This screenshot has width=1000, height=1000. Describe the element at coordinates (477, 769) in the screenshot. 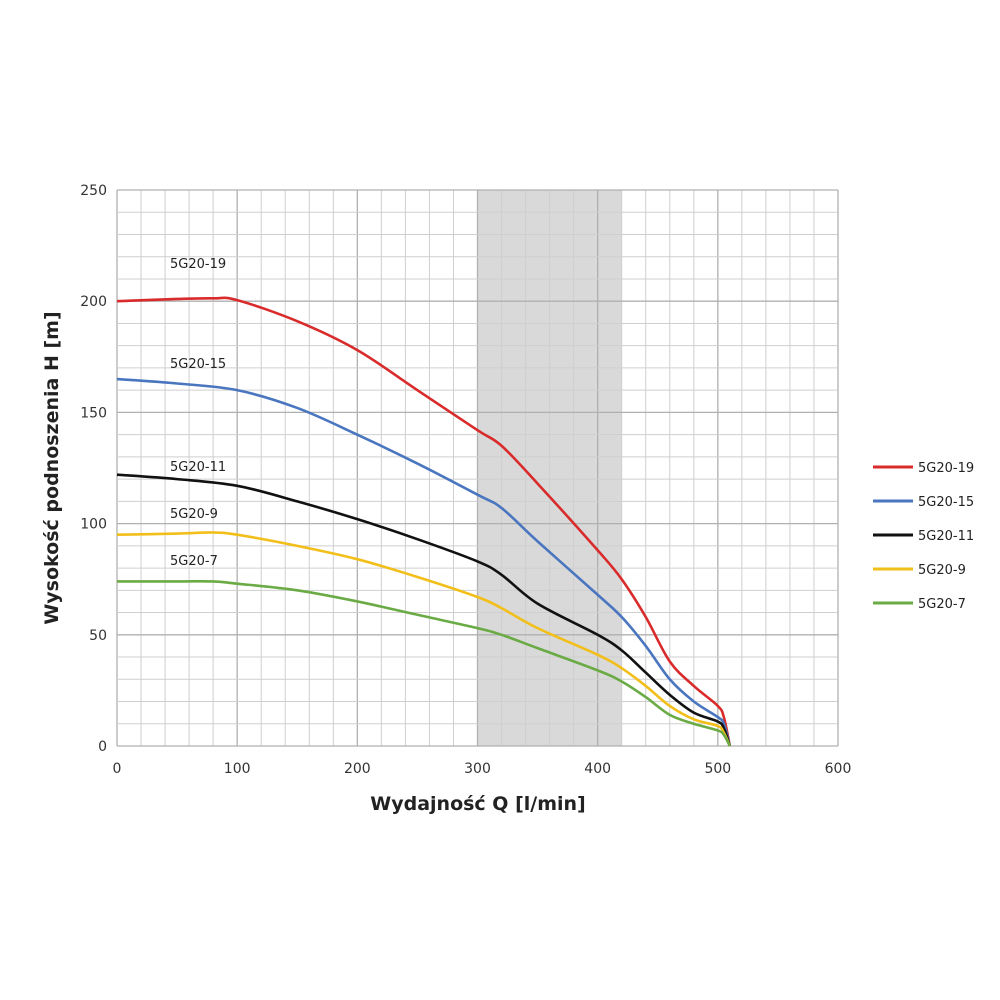

I see `x-tick-label: 300` at that location.